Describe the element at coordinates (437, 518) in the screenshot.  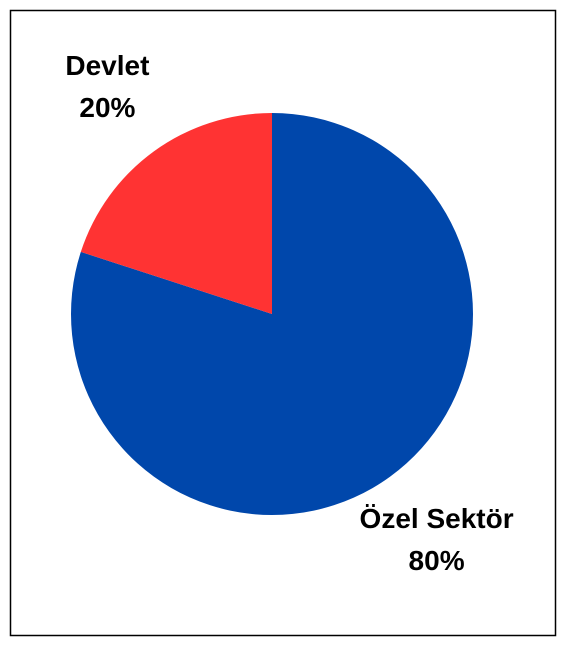
I see `slice-label: Özel Sektör` at that location.